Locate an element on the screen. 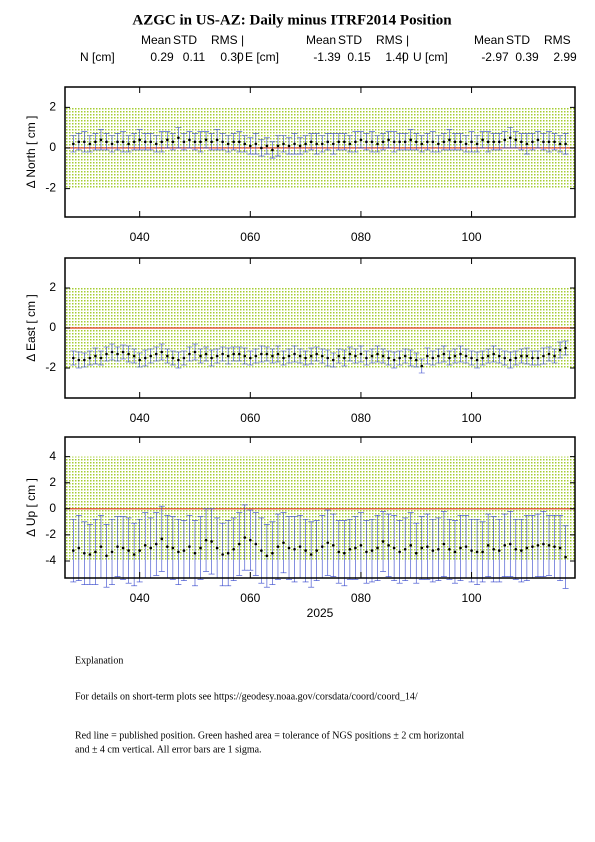  y-tick-label: 4 is located at coordinates (52, 456).